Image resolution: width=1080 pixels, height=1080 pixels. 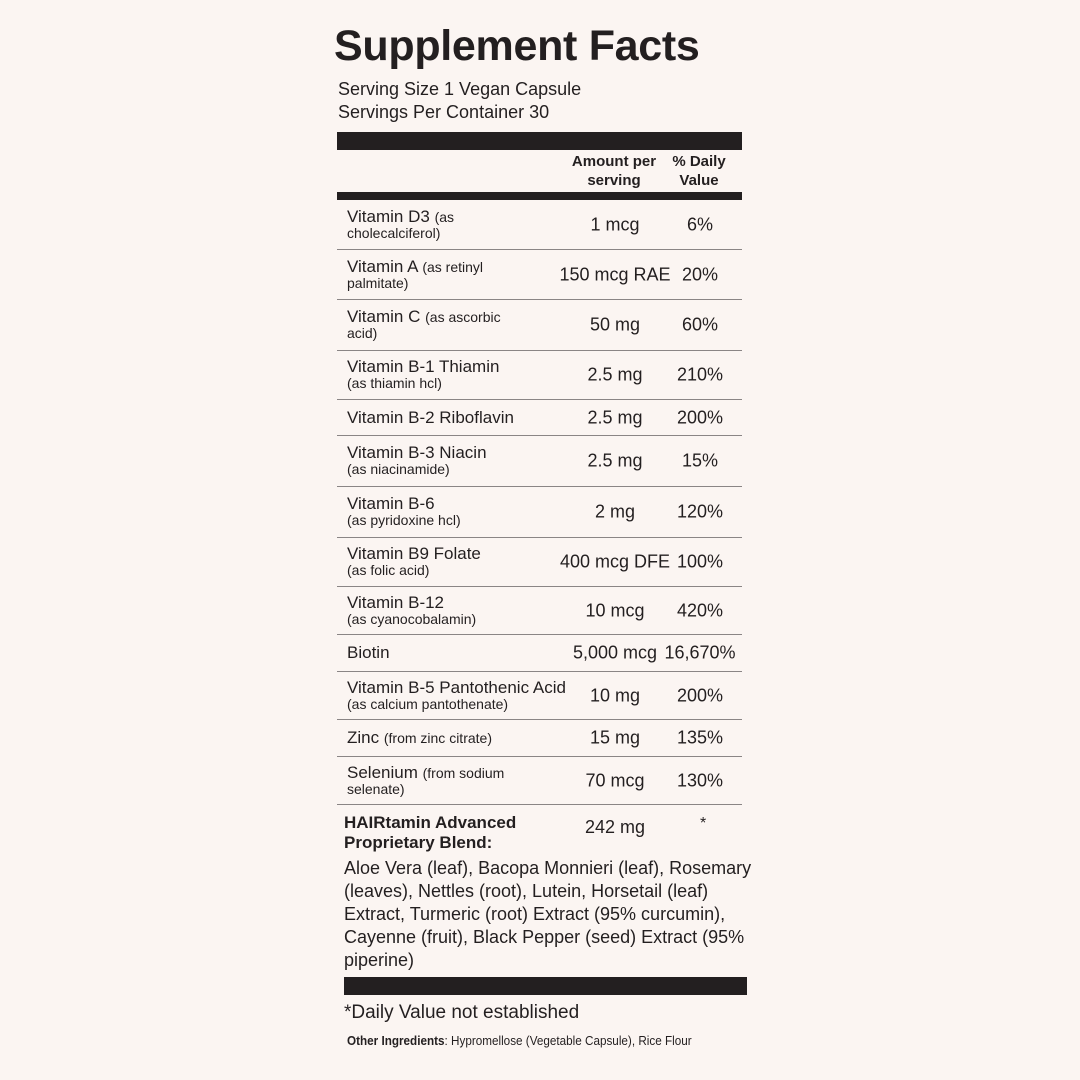 I want to click on nutrient-label: Vitamin B-12, so click(x=396, y=602).